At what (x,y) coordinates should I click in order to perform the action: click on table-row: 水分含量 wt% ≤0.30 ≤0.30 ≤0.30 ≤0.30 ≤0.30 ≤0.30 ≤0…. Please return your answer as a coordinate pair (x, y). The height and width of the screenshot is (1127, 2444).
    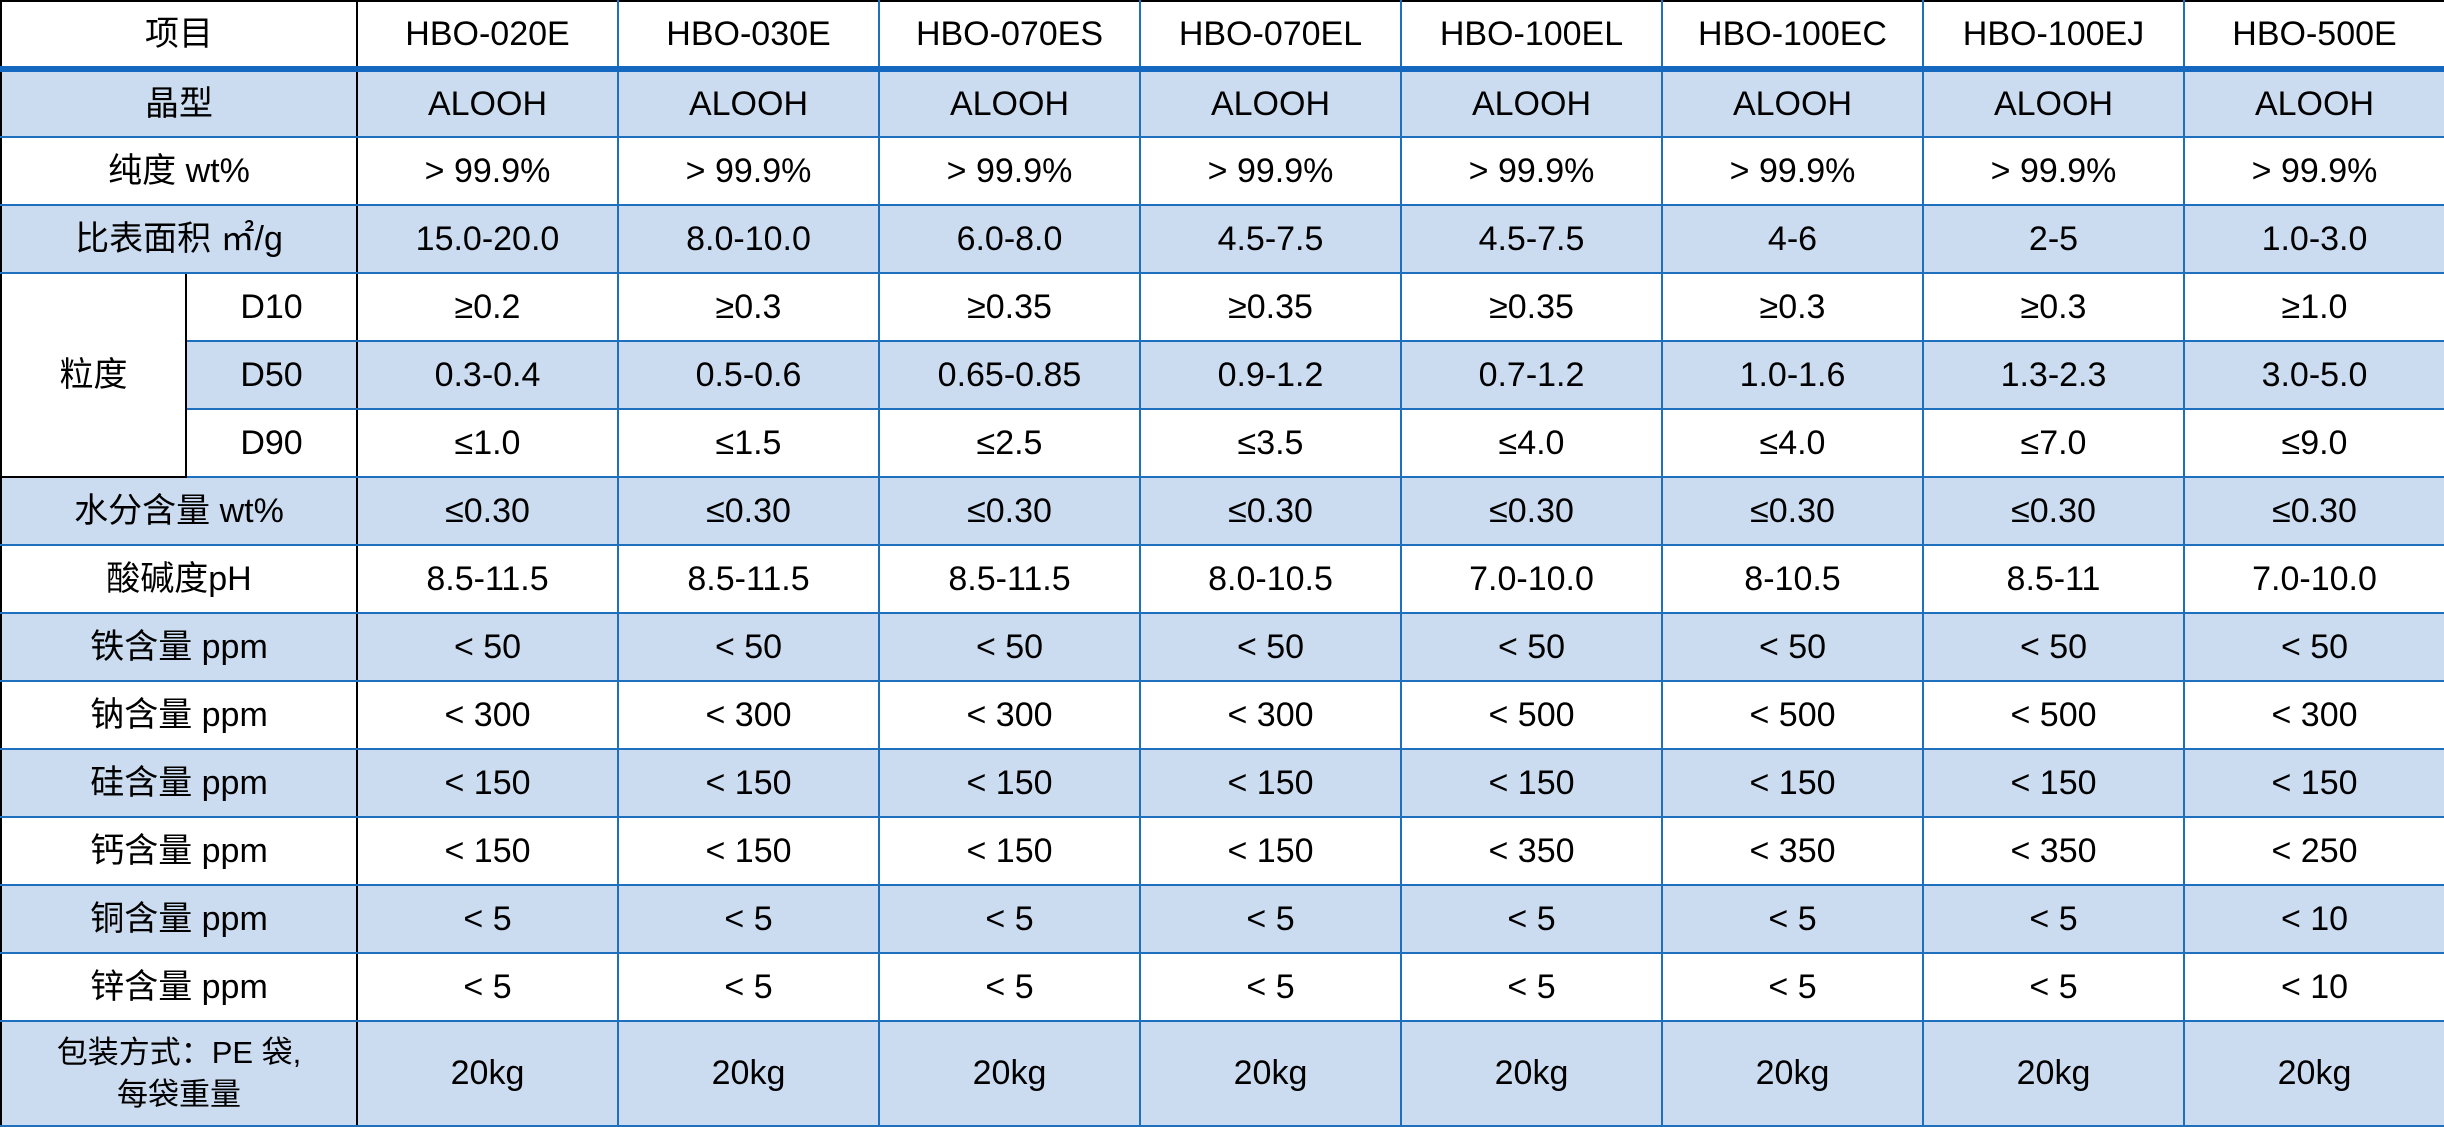
    Looking at the image, I should click on (1222, 511).